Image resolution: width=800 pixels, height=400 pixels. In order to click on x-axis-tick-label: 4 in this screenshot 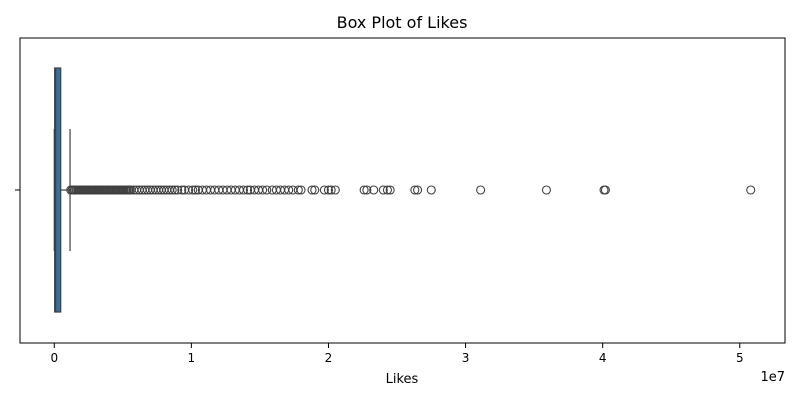, I will do `click(603, 358)`.